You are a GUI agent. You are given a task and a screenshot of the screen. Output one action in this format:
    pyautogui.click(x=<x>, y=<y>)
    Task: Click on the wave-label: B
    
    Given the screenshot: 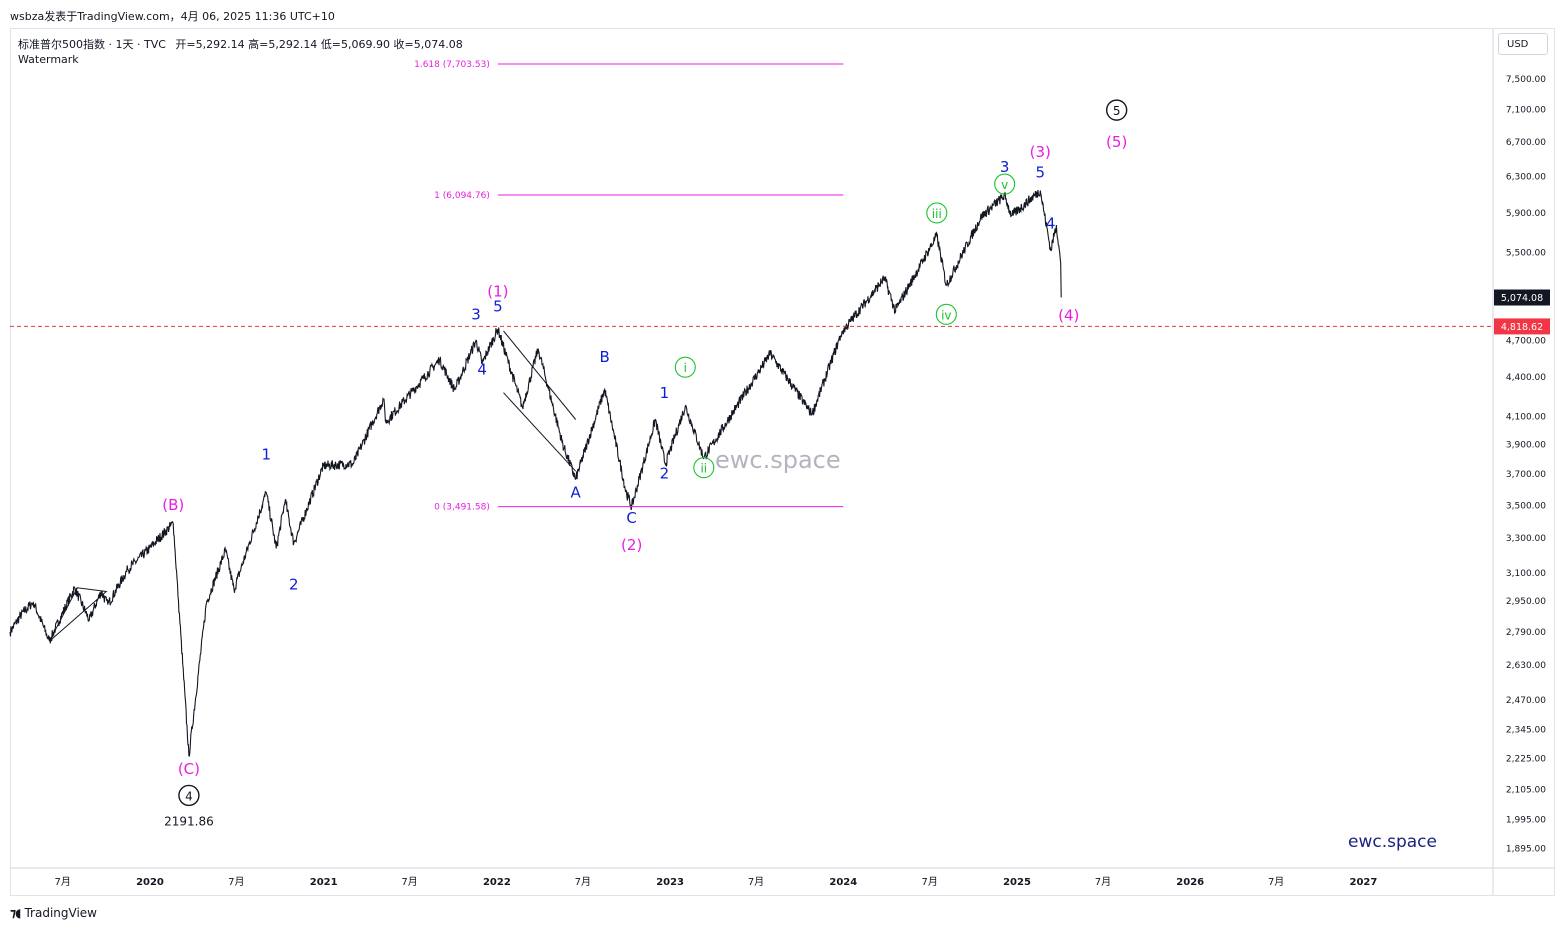 What is the action you would take?
    pyautogui.click(x=604, y=357)
    